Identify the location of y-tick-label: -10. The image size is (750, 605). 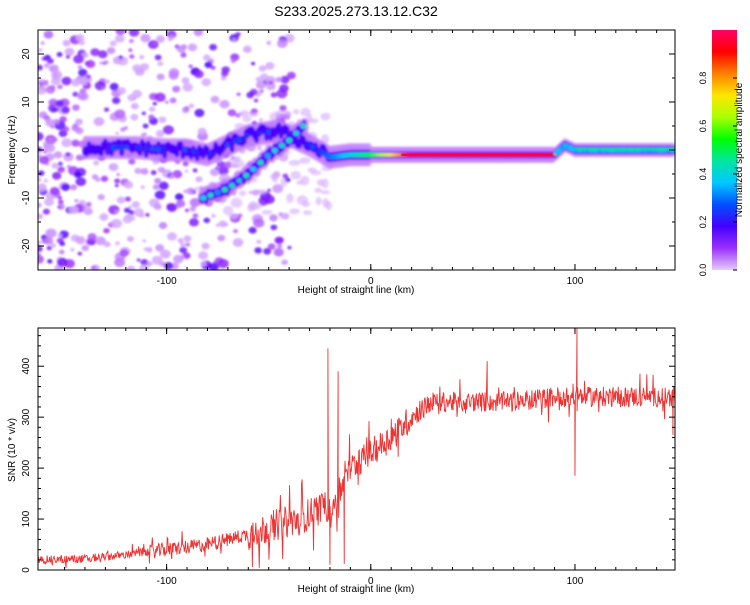
(26, 197).